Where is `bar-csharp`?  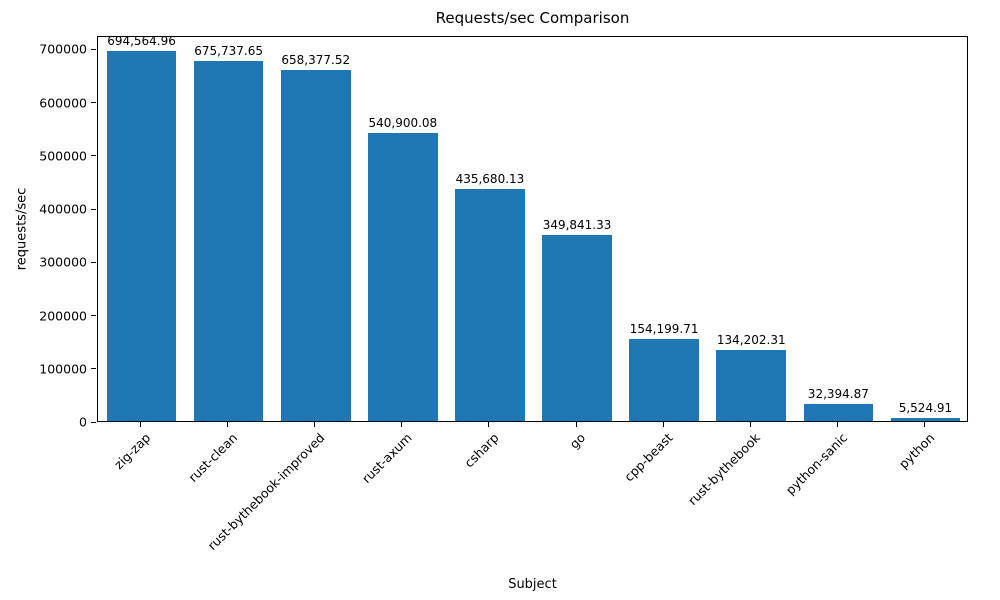 bar-csharp is located at coordinates (490, 305).